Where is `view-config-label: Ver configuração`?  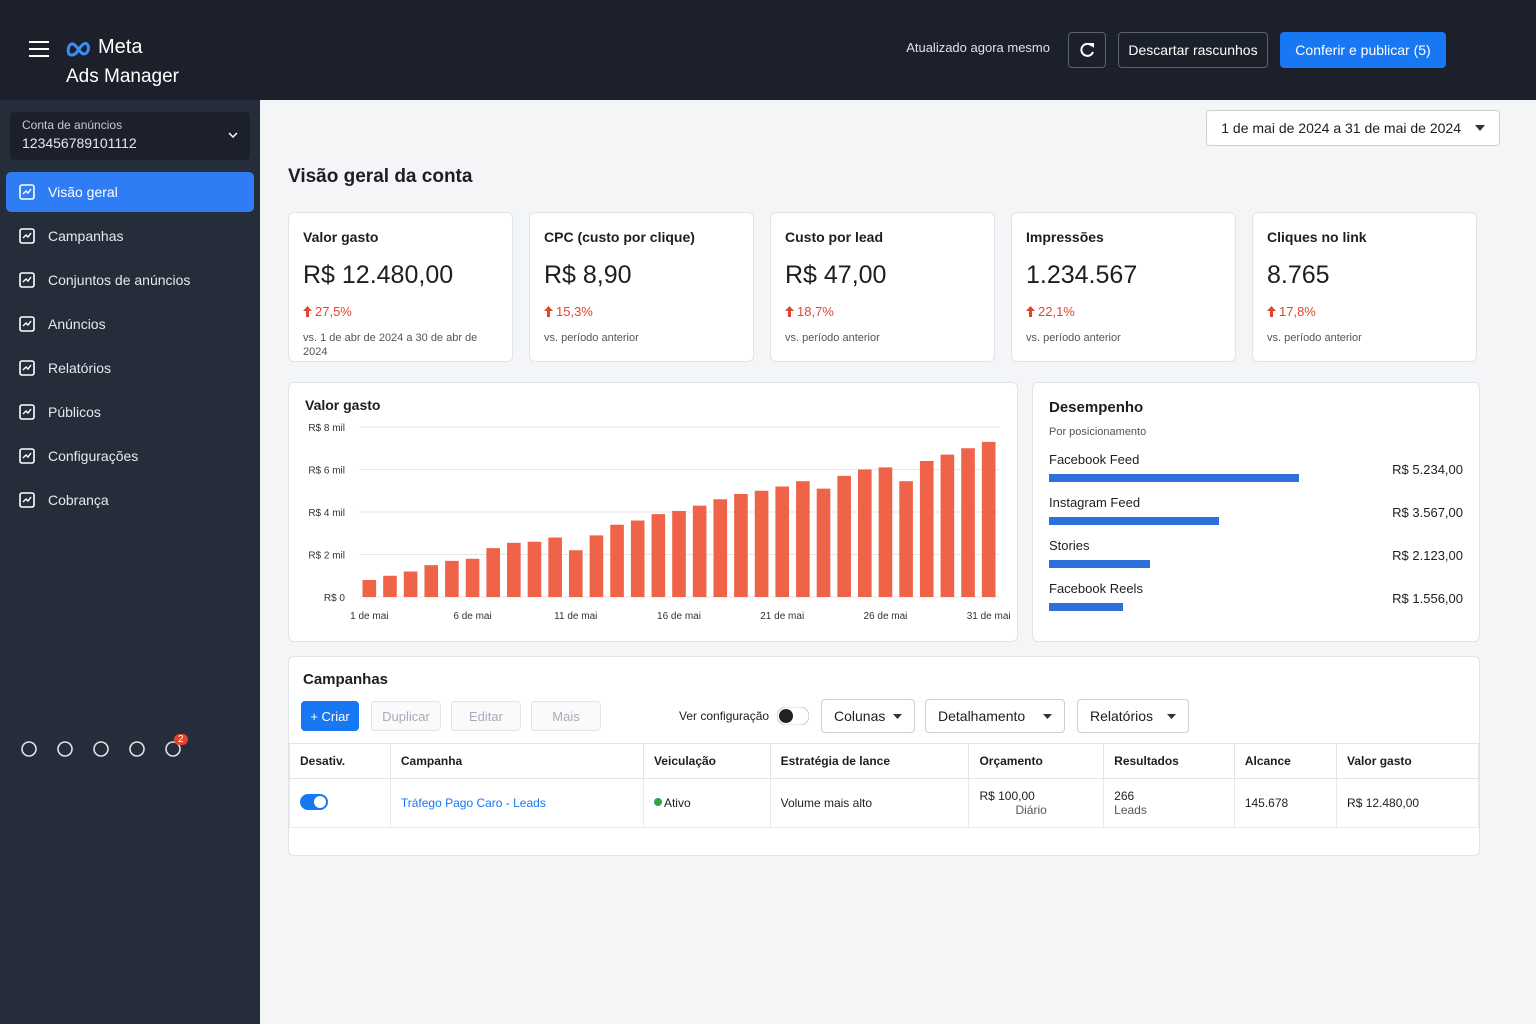 view-config-label: Ver configuração is located at coordinates (724, 716).